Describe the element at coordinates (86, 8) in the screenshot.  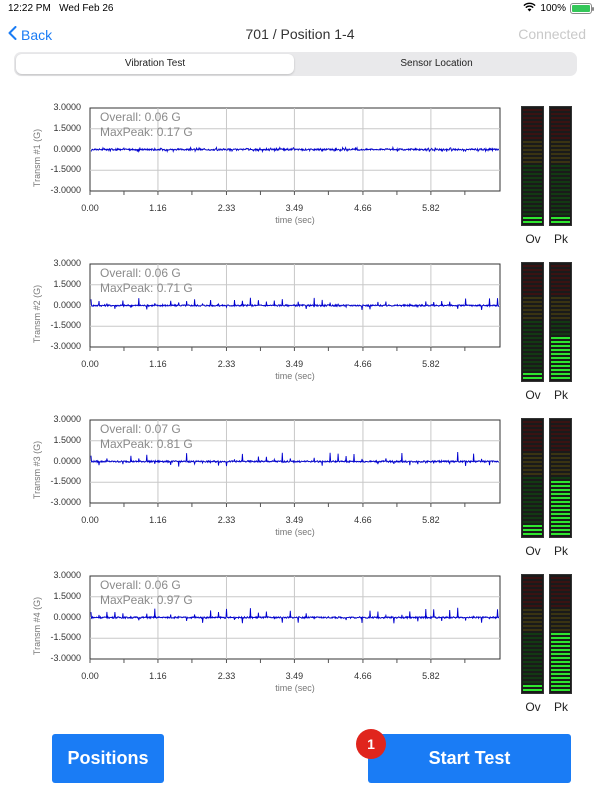
I see `status-date: Wed Feb 26` at that location.